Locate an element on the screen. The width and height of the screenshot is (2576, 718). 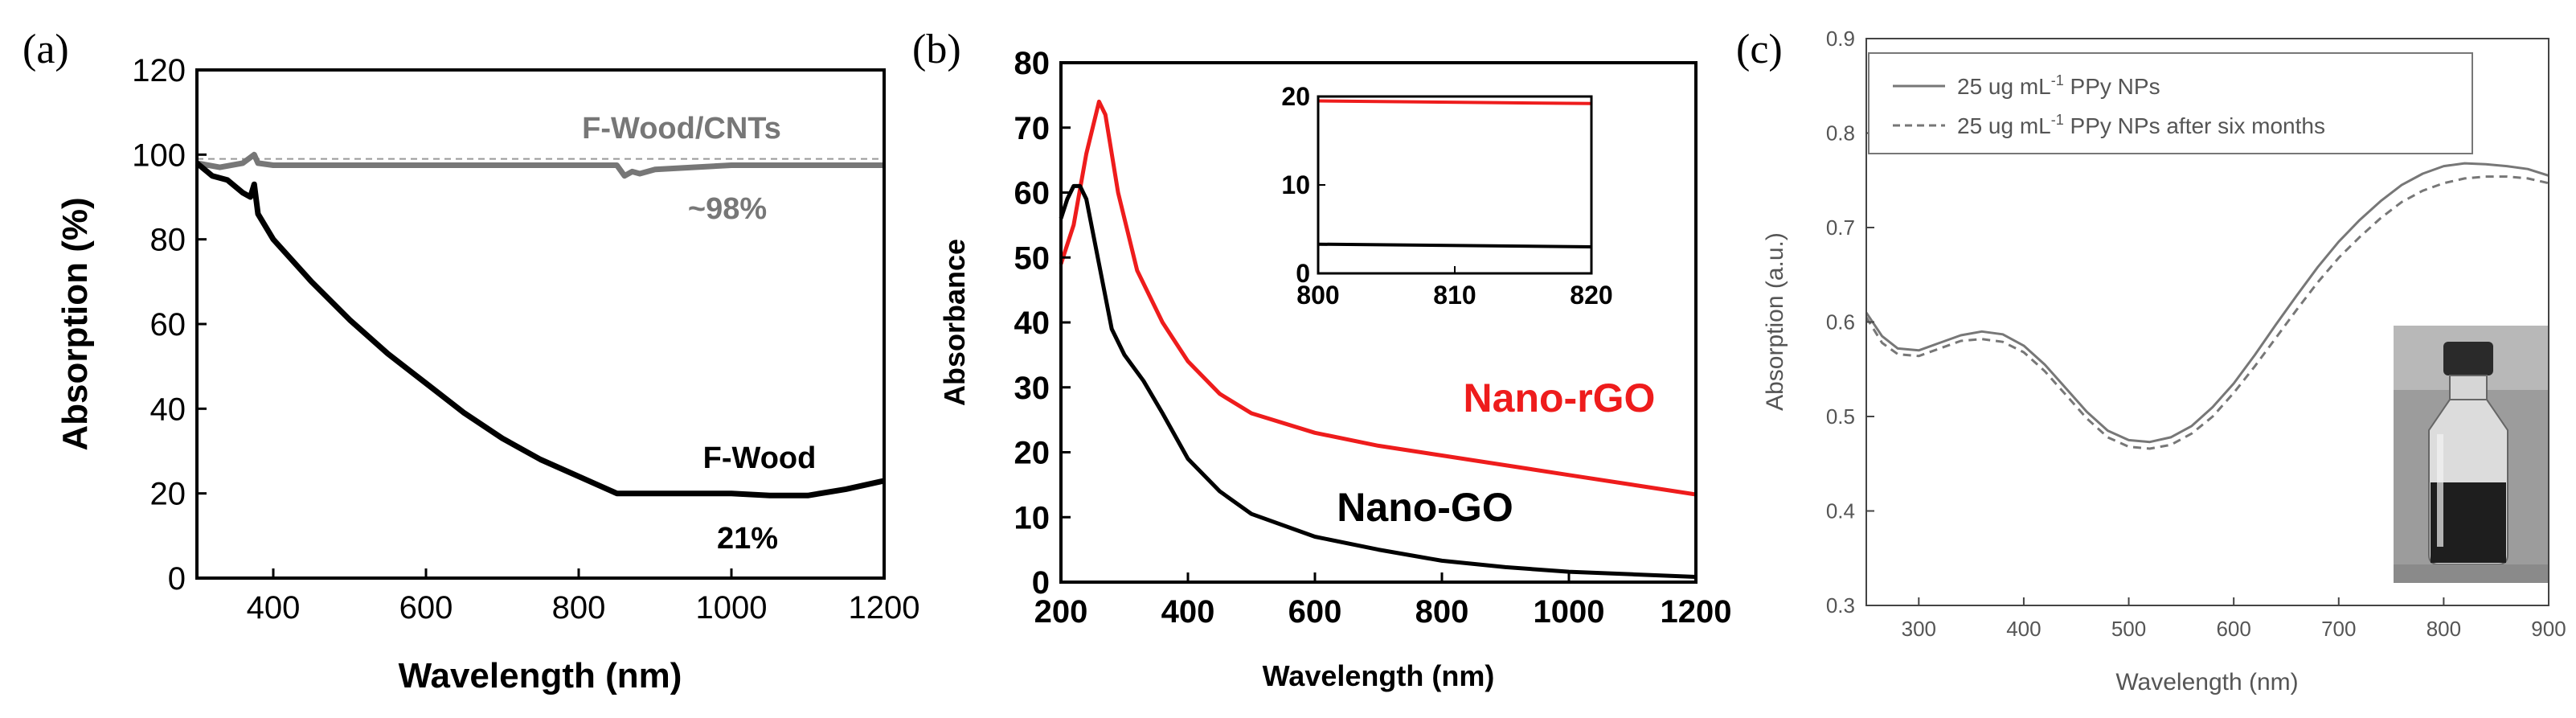
panel-b-inset-y-tick-label: 0 is located at coordinates (1303, 273).